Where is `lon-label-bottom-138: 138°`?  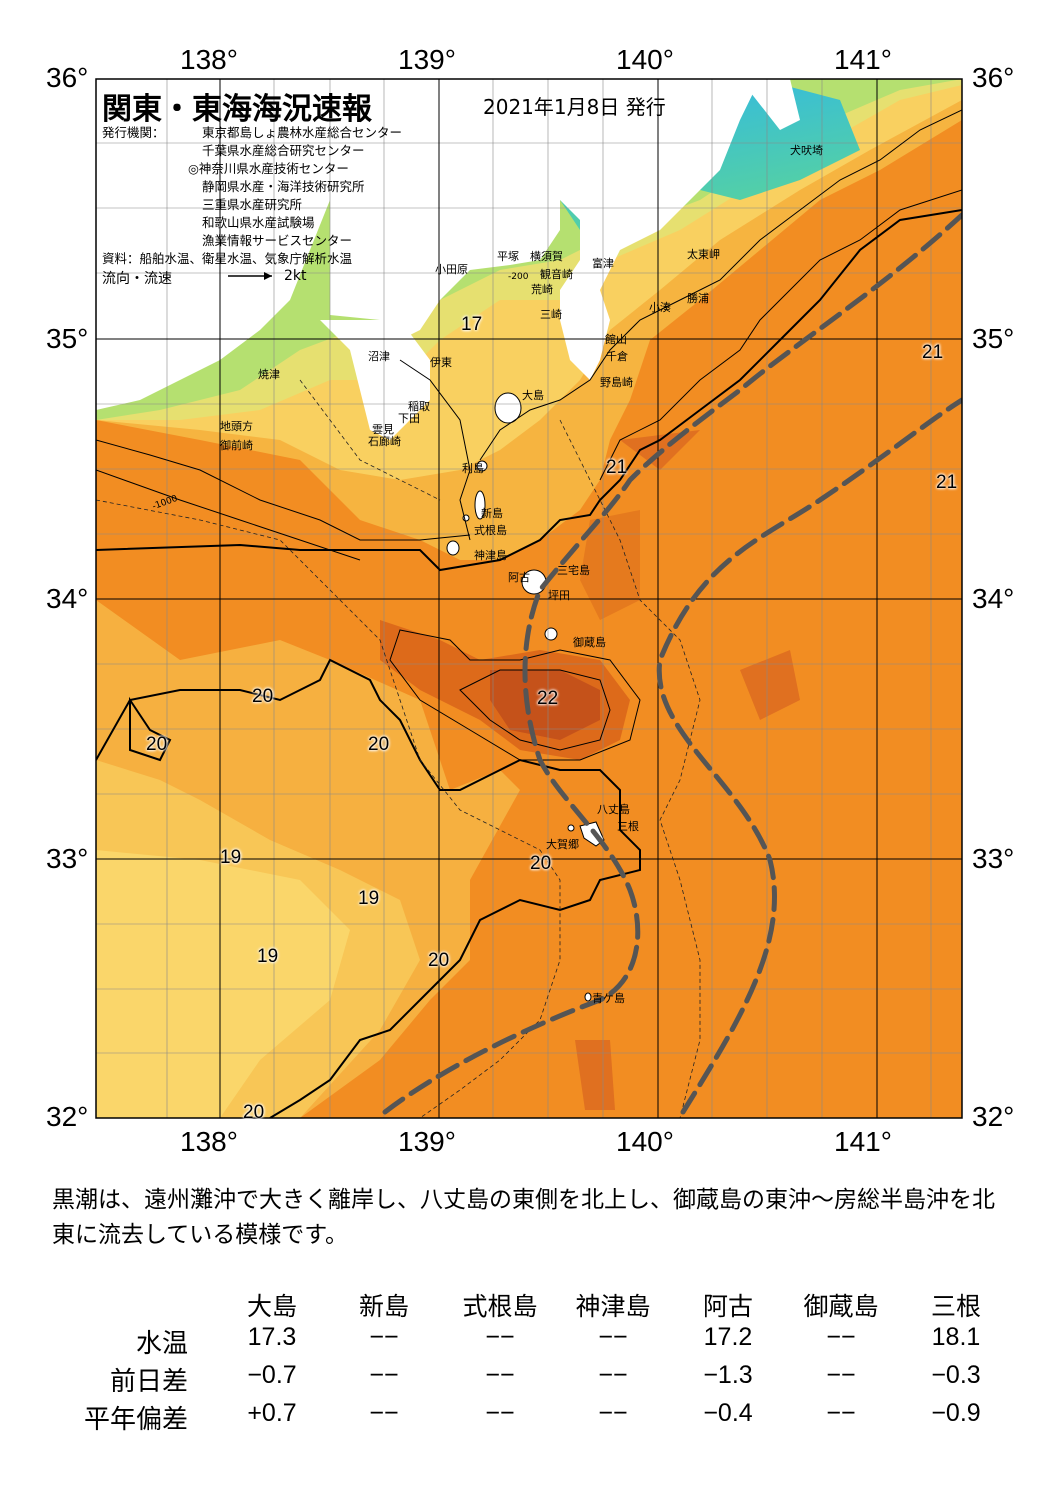 lon-label-bottom-138: 138° is located at coordinates (209, 1141).